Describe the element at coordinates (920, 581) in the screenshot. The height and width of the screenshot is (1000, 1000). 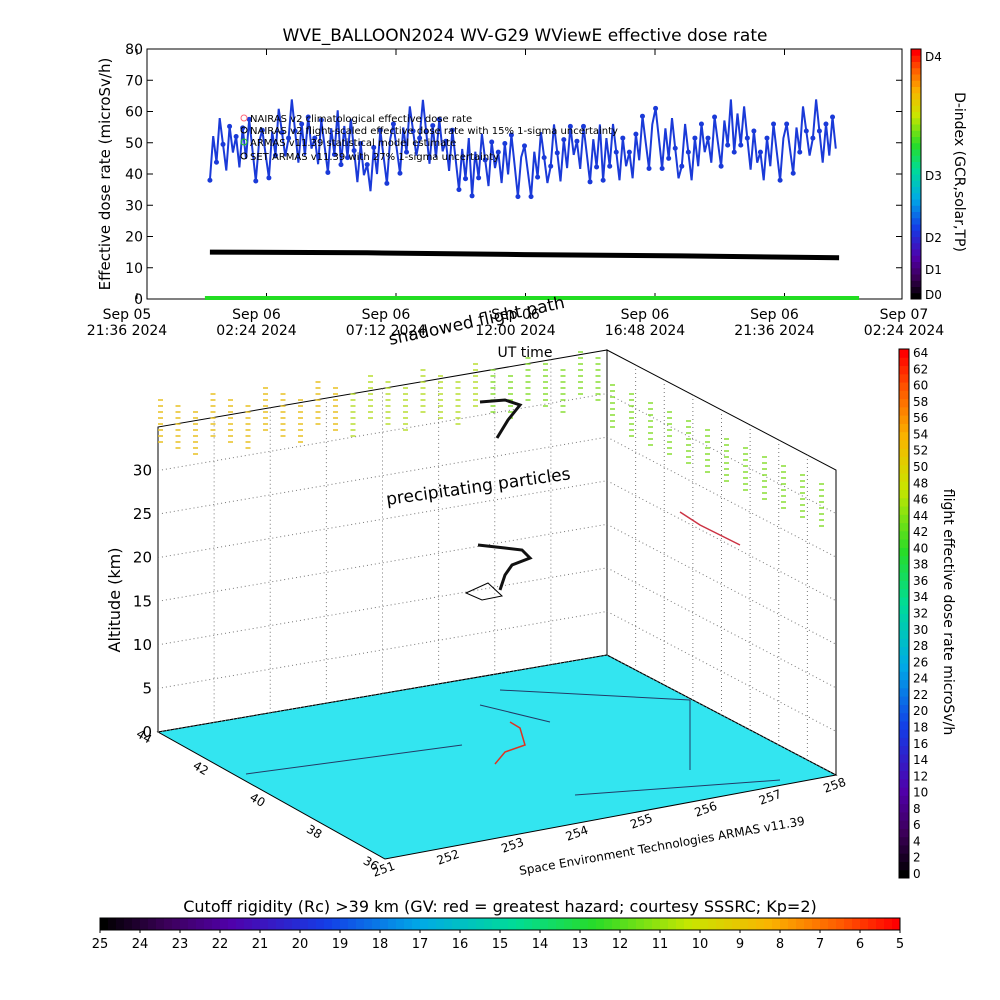
I see `dose-tick-label: 36` at that location.